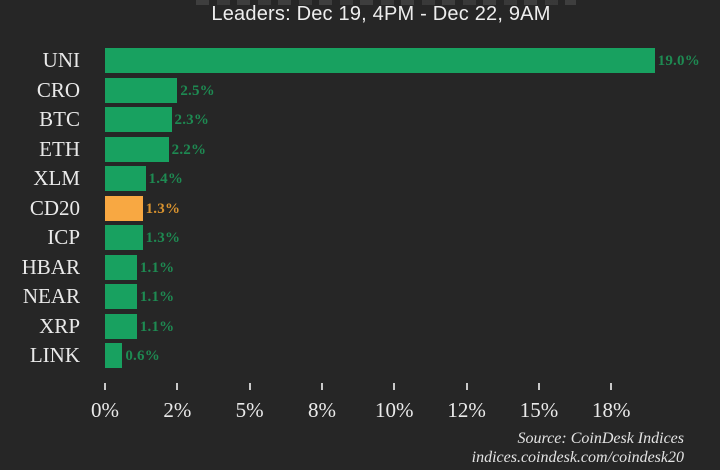 Image resolution: width=720 pixels, height=470 pixels. What do you see at coordinates (189, 149) in the screenshot?
I see `value-label-eth: 2.2%` at bounding box center [189, 149].